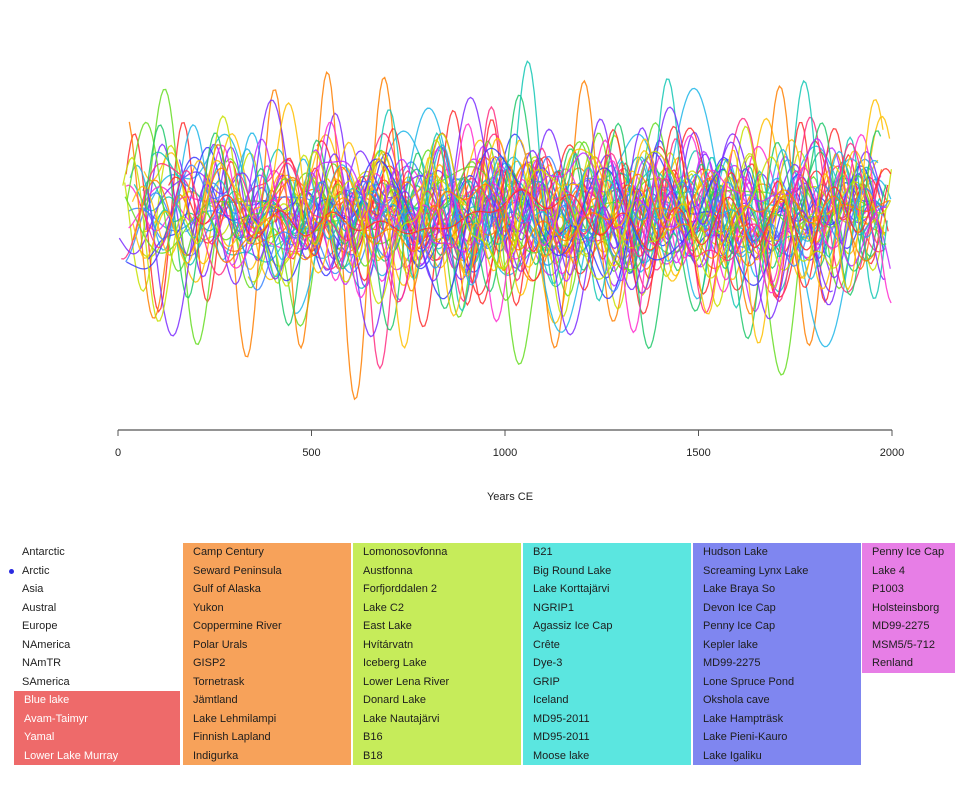  I want to click on site-item: Yukon, so click(208, 607).